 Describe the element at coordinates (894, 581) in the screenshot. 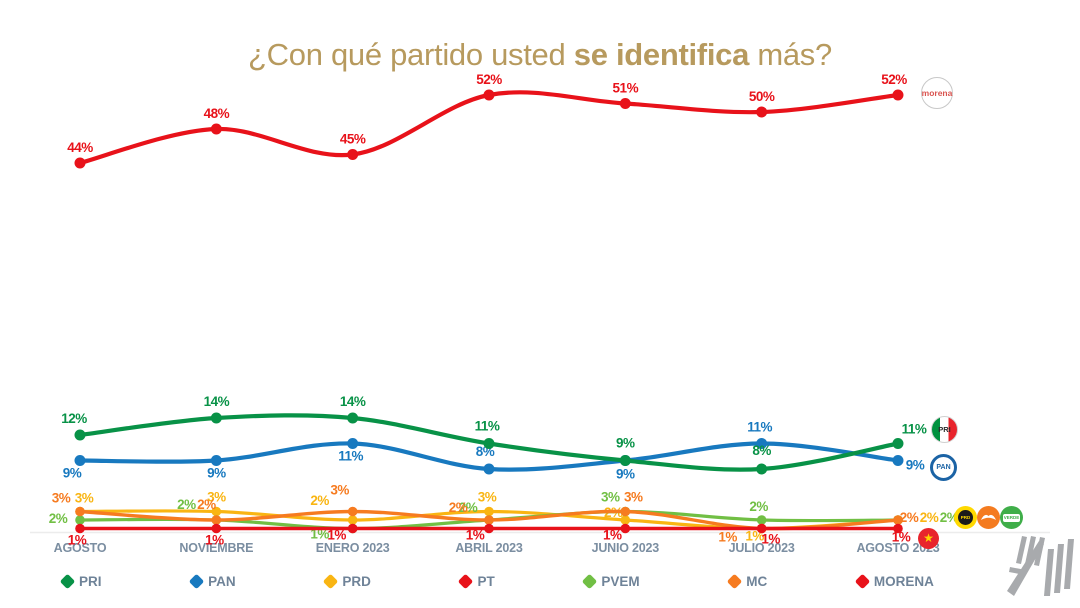

I see `legend-item-MORENA: MORENA` at that location.